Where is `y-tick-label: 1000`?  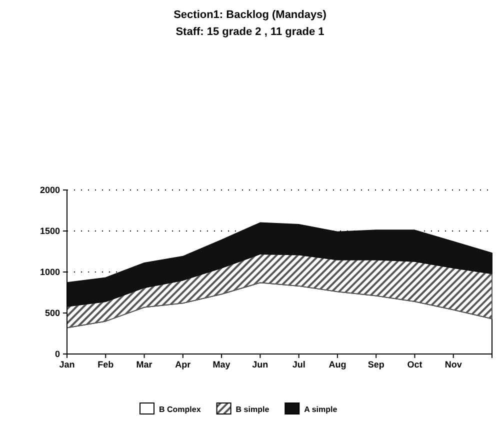
y-tick-label: 1000 is located at coordinates (50, 271).